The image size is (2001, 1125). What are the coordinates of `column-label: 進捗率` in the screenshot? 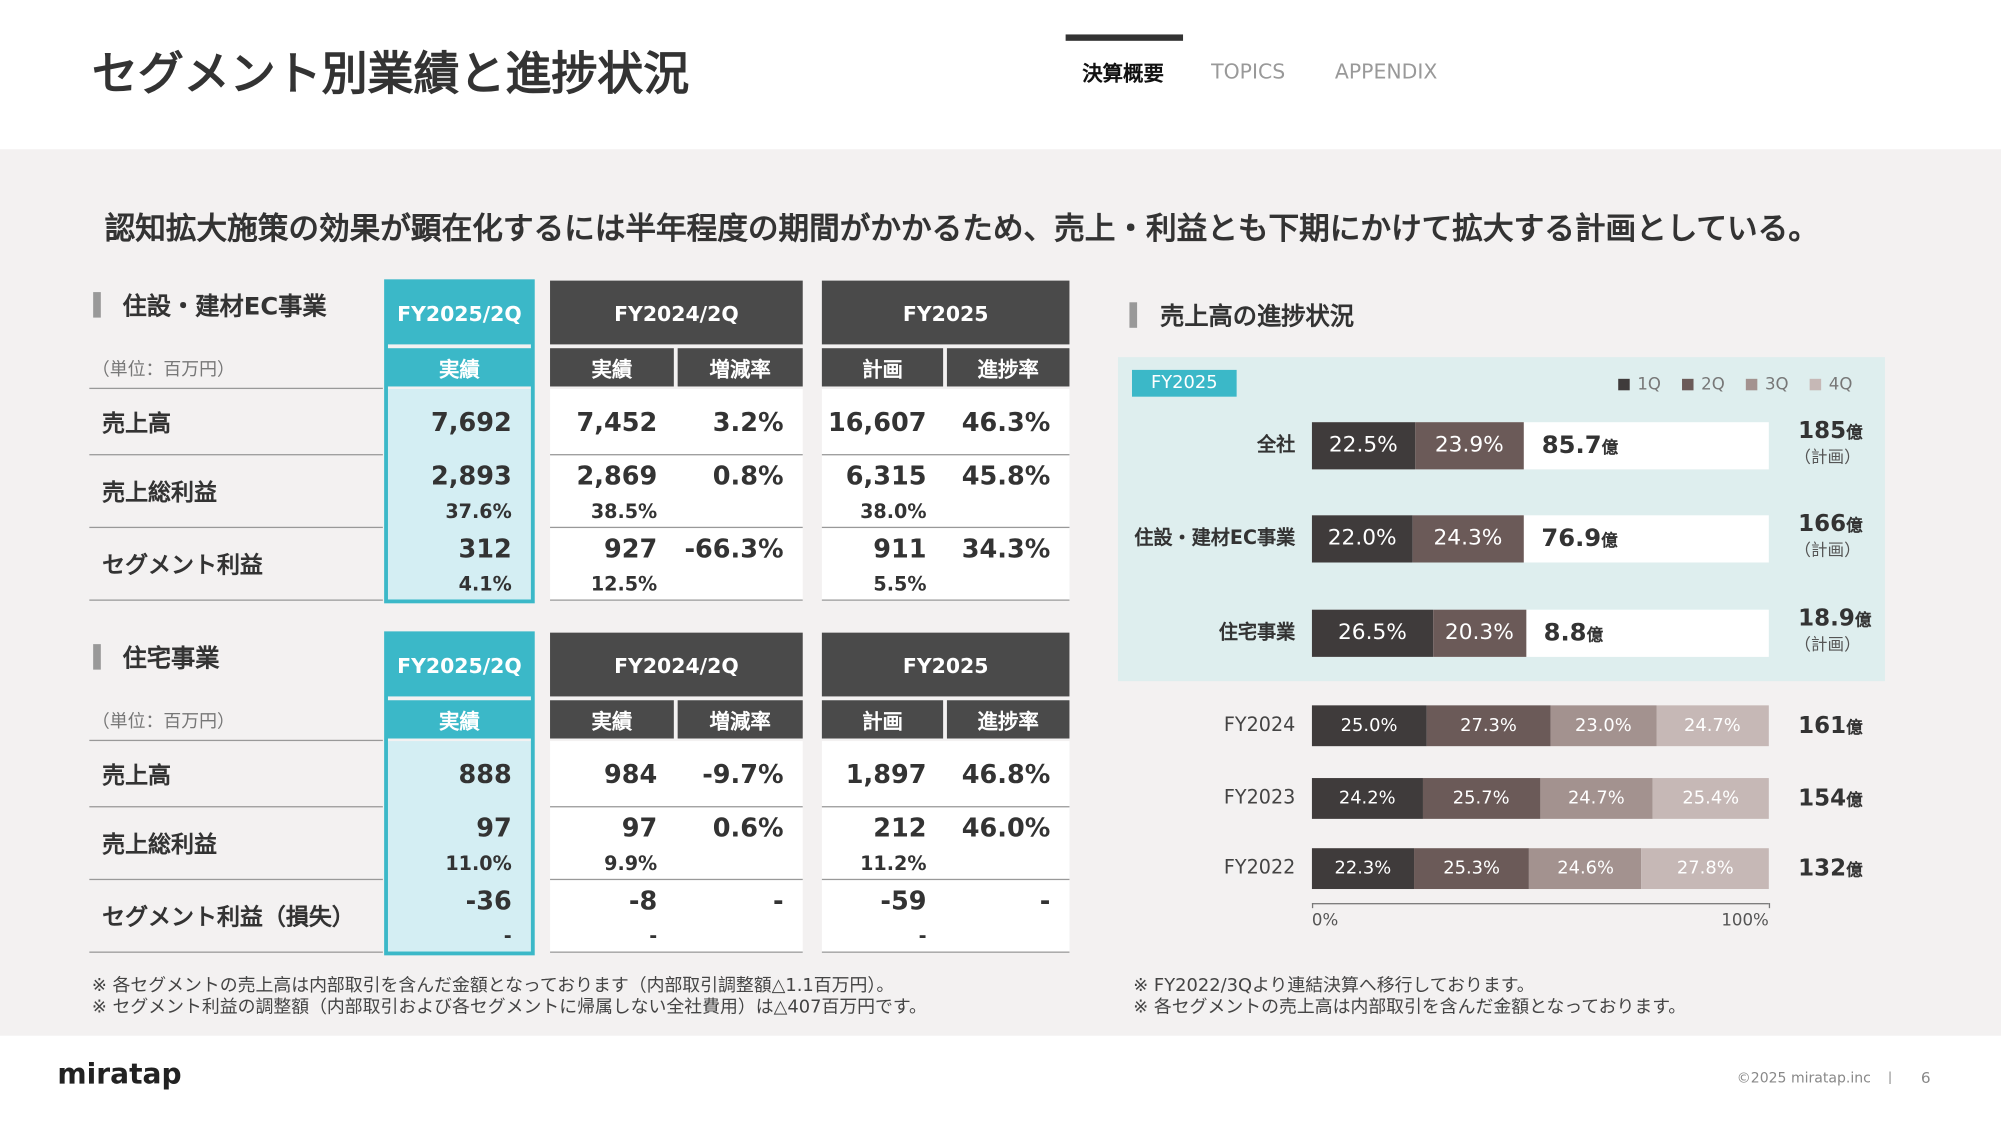 It's located at (1008, 369).